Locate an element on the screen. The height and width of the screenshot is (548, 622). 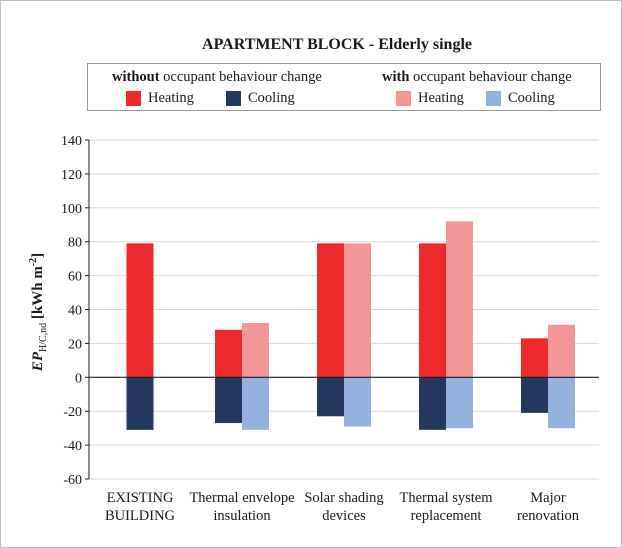
x-tick-label: Major renovation is located at coordinates (548, 507).